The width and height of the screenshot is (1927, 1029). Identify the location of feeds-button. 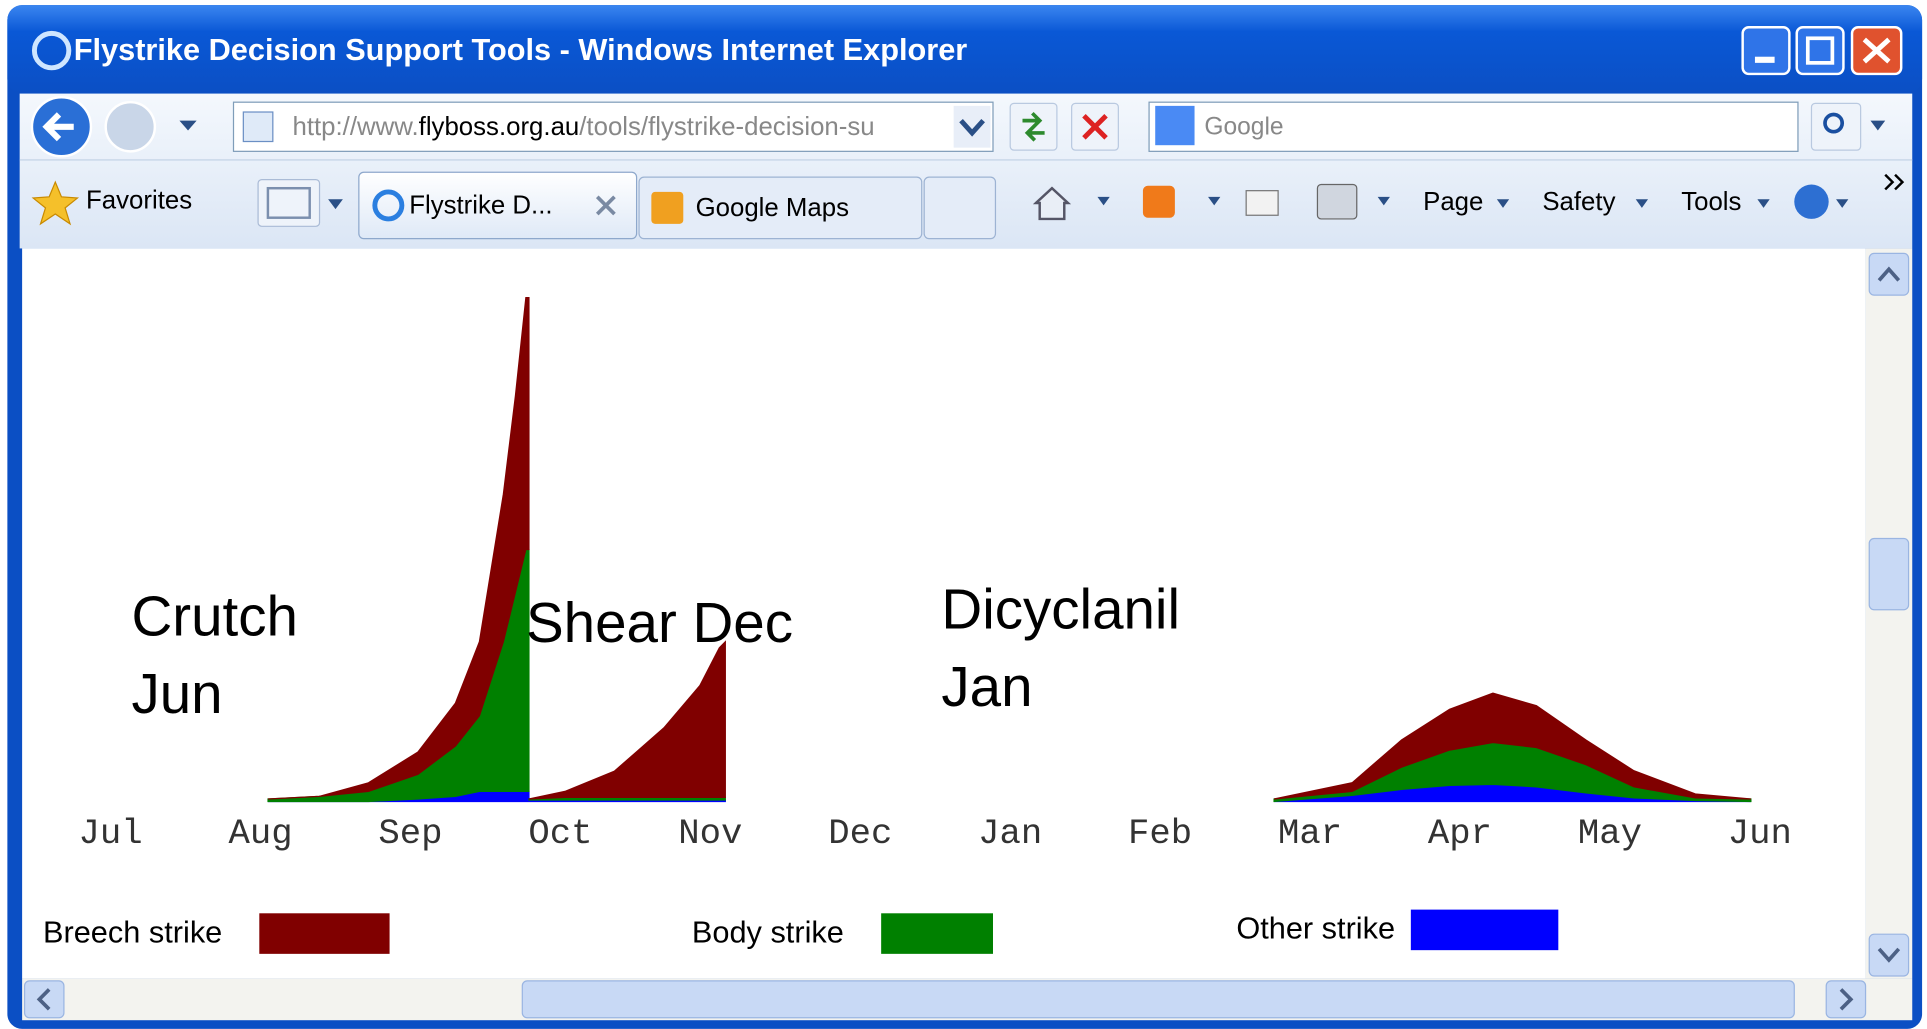
(1158, 201).